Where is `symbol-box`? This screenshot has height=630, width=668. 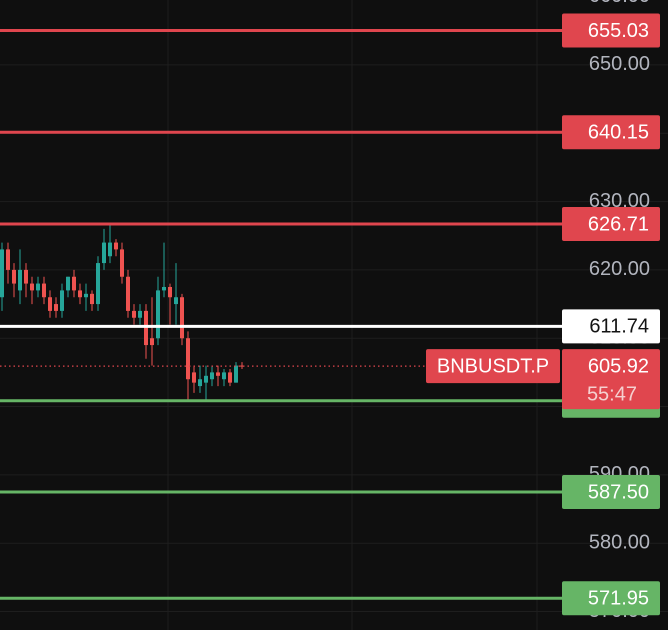 symbol-box is located at coordinates (493, 366).